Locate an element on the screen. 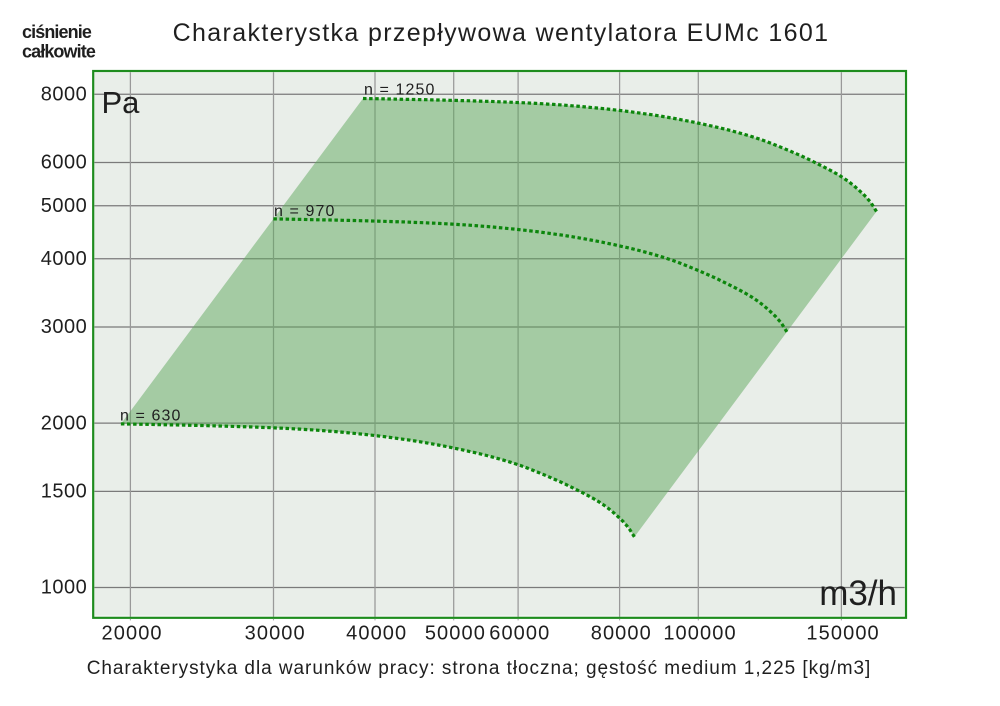 This screenshot has width=1000, height=706. svg-text: 30000 is located at coordinates (275, 634).